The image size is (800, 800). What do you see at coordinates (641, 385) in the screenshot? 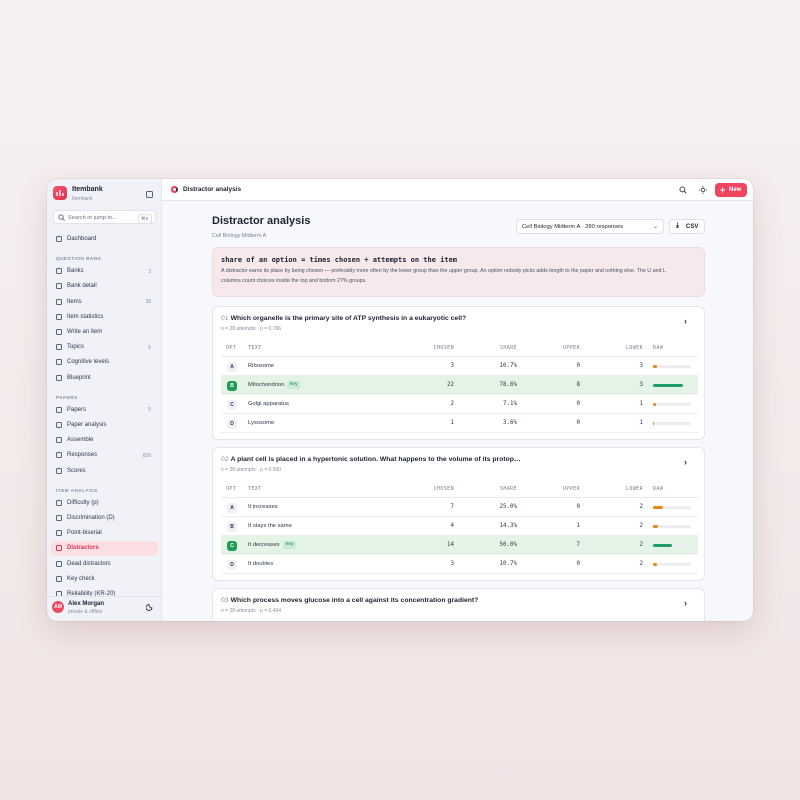
I see `cell-lower: 3` at bounding box center [641, 385].